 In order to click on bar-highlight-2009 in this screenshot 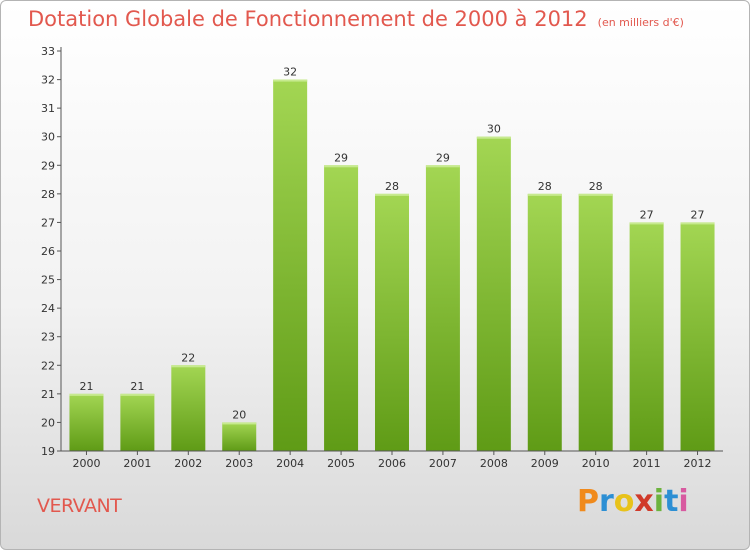, I will do `click(544, 194)`.